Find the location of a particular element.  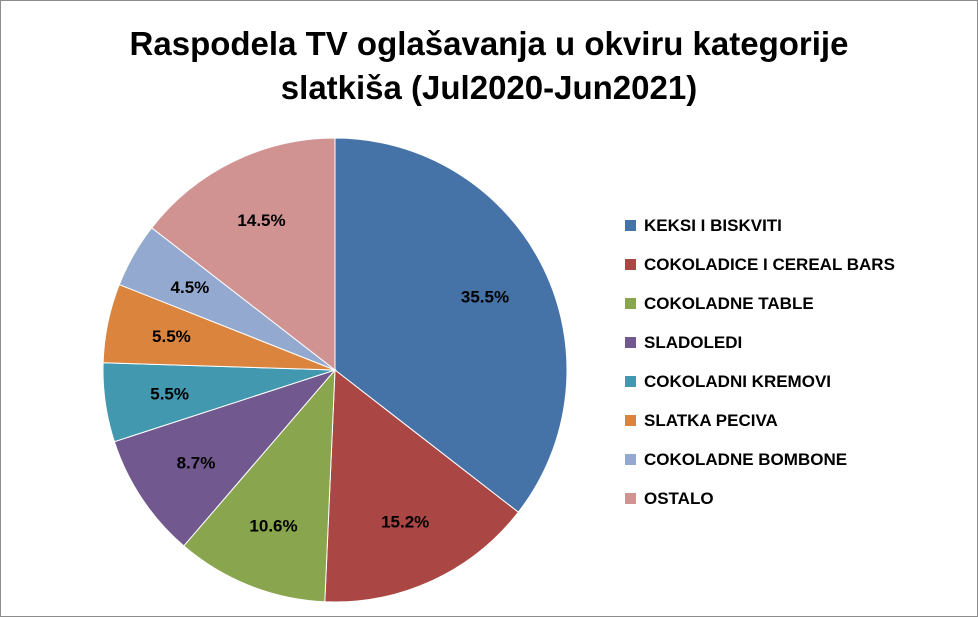

data-label-3: 10.6% is located at coordinates (273, 525).